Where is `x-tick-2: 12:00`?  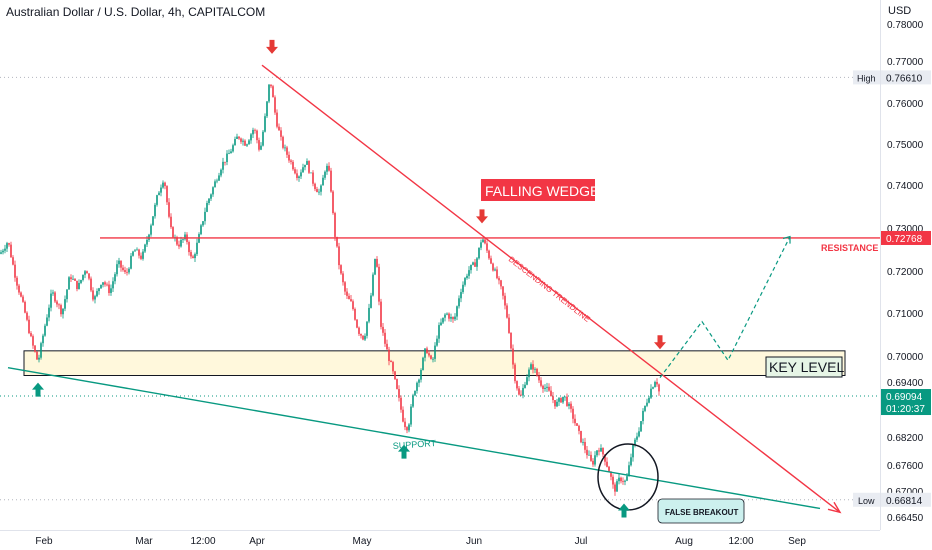
x-tick-2: 12:00 is located at coordinates (202, 541).